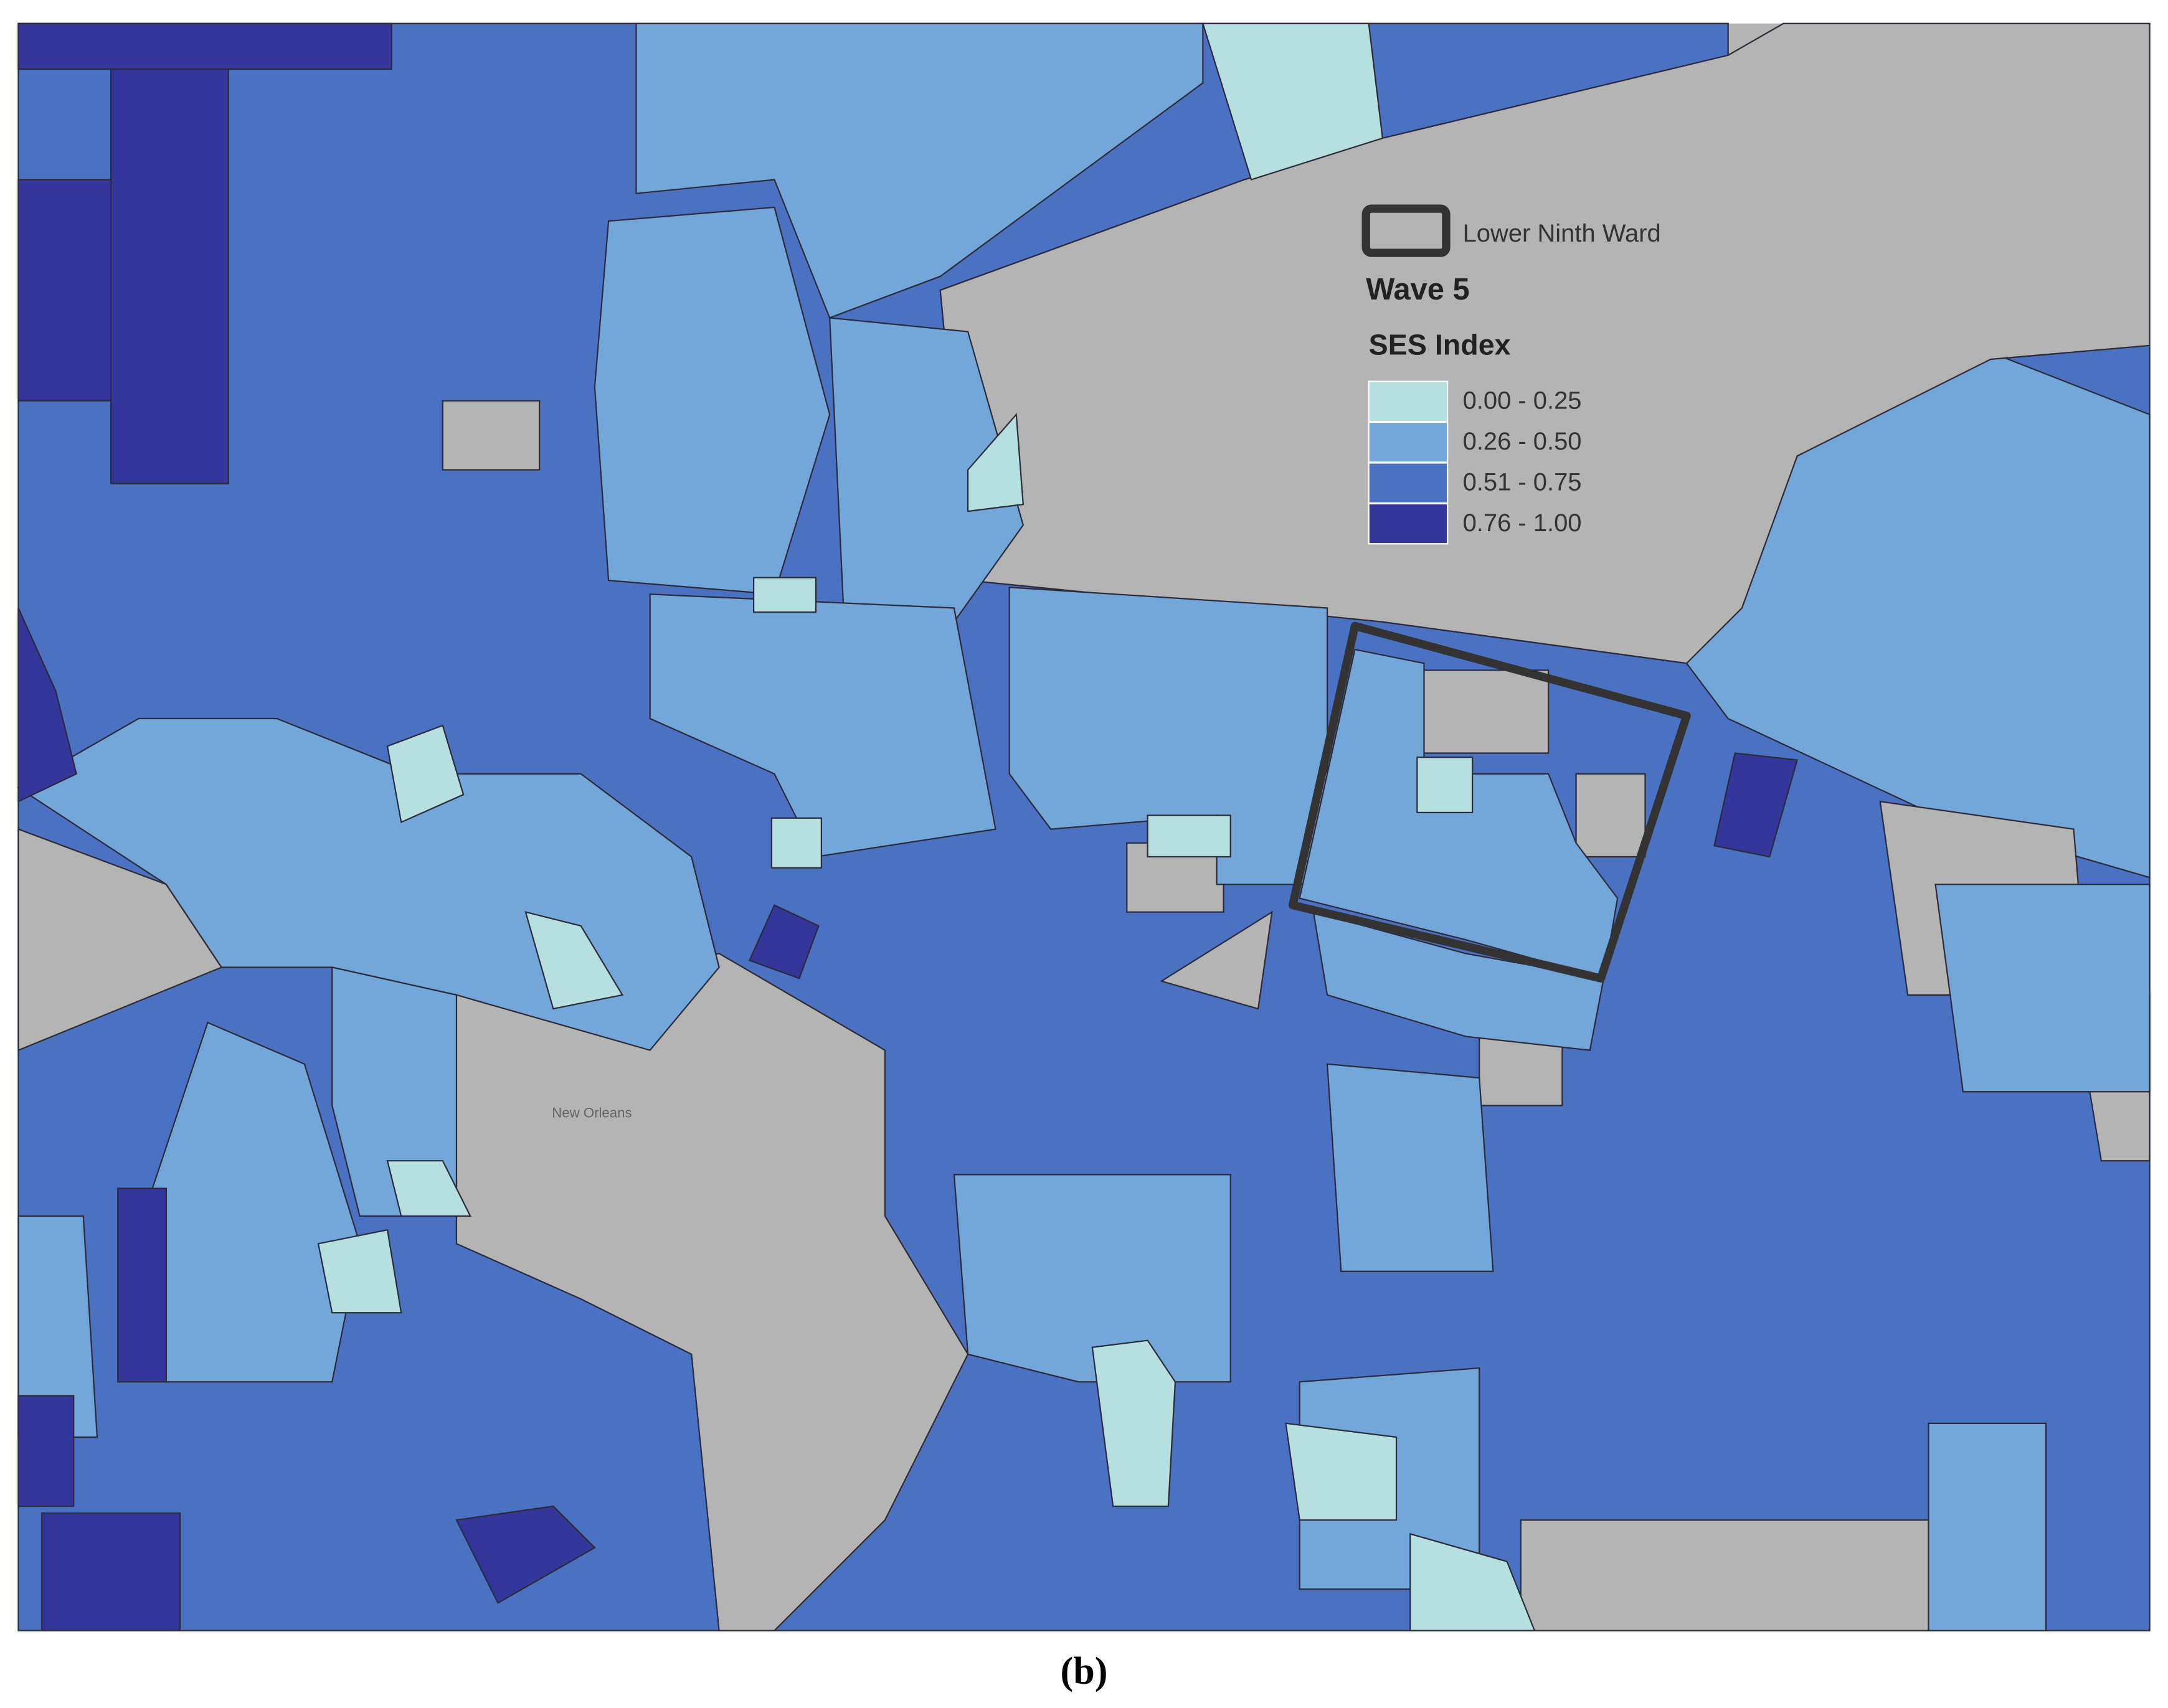 The width and height of the screenshot is (2168, 1708). Describe the element at coordinates (1522, 400) in the screenshot. I see `legend-class-label: 0.00 - 0.25` at that location.